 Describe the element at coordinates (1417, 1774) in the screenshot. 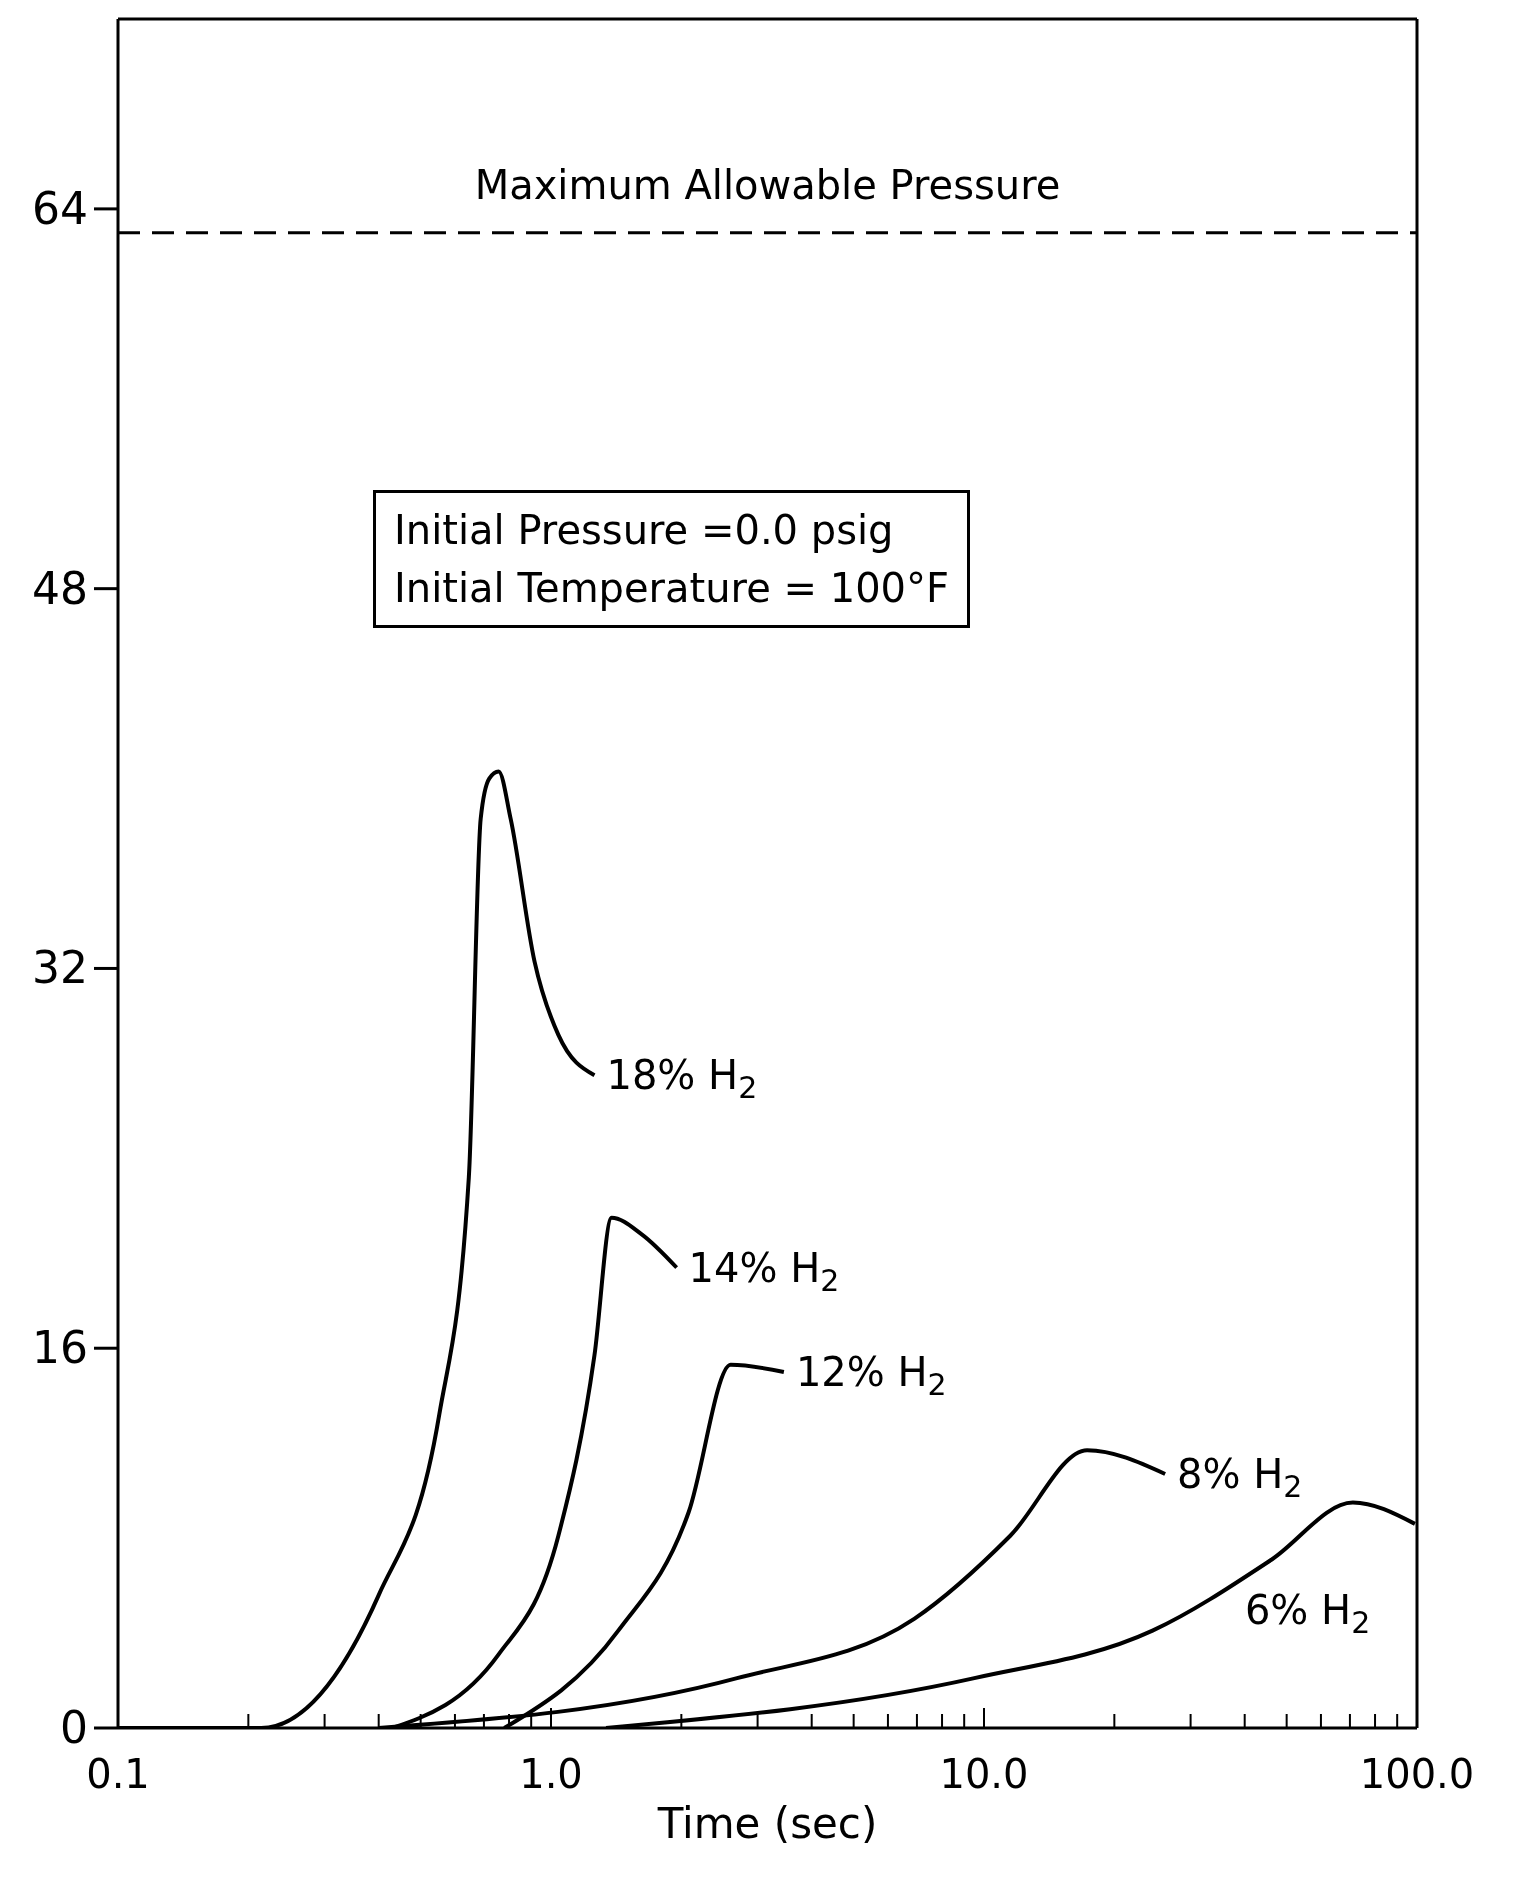

I see `x-tick-label: 100.0` at that location.